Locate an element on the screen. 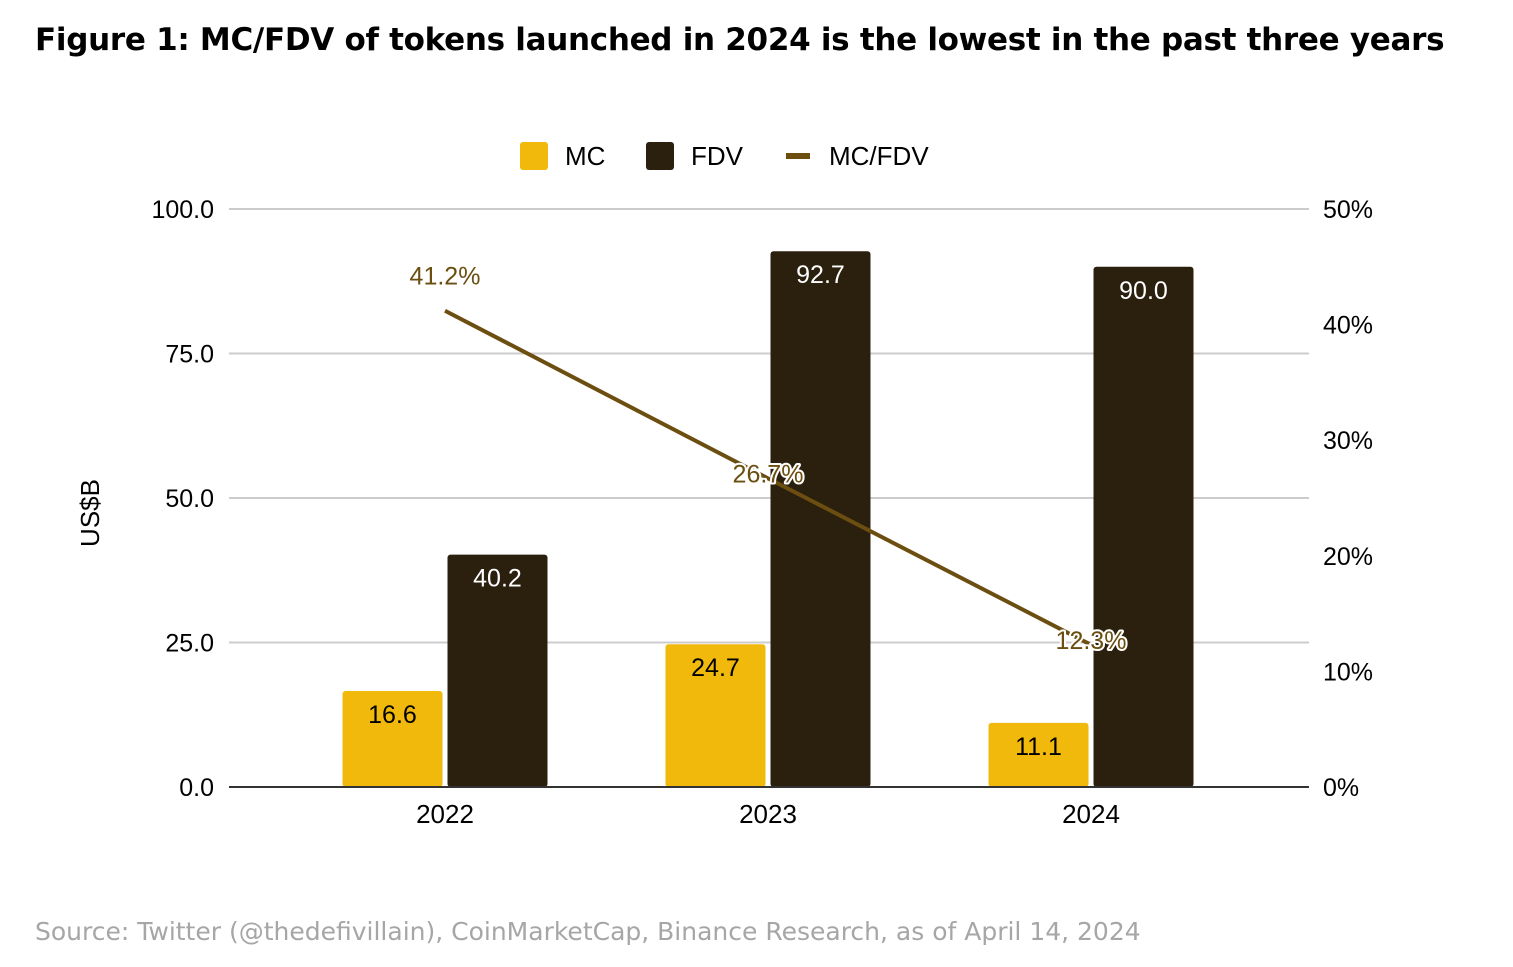  left-tick-label: 0.0 is located at coordinates (196, 788).